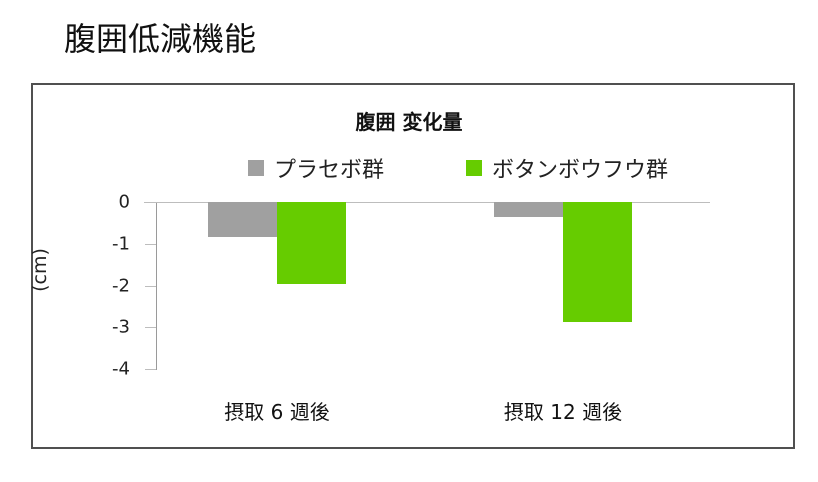 The image size is (818, 482). Describe the element at coordinates (329, 170) in the screenshot. I see `legend-label-placebo: プラセボ群` at that location.